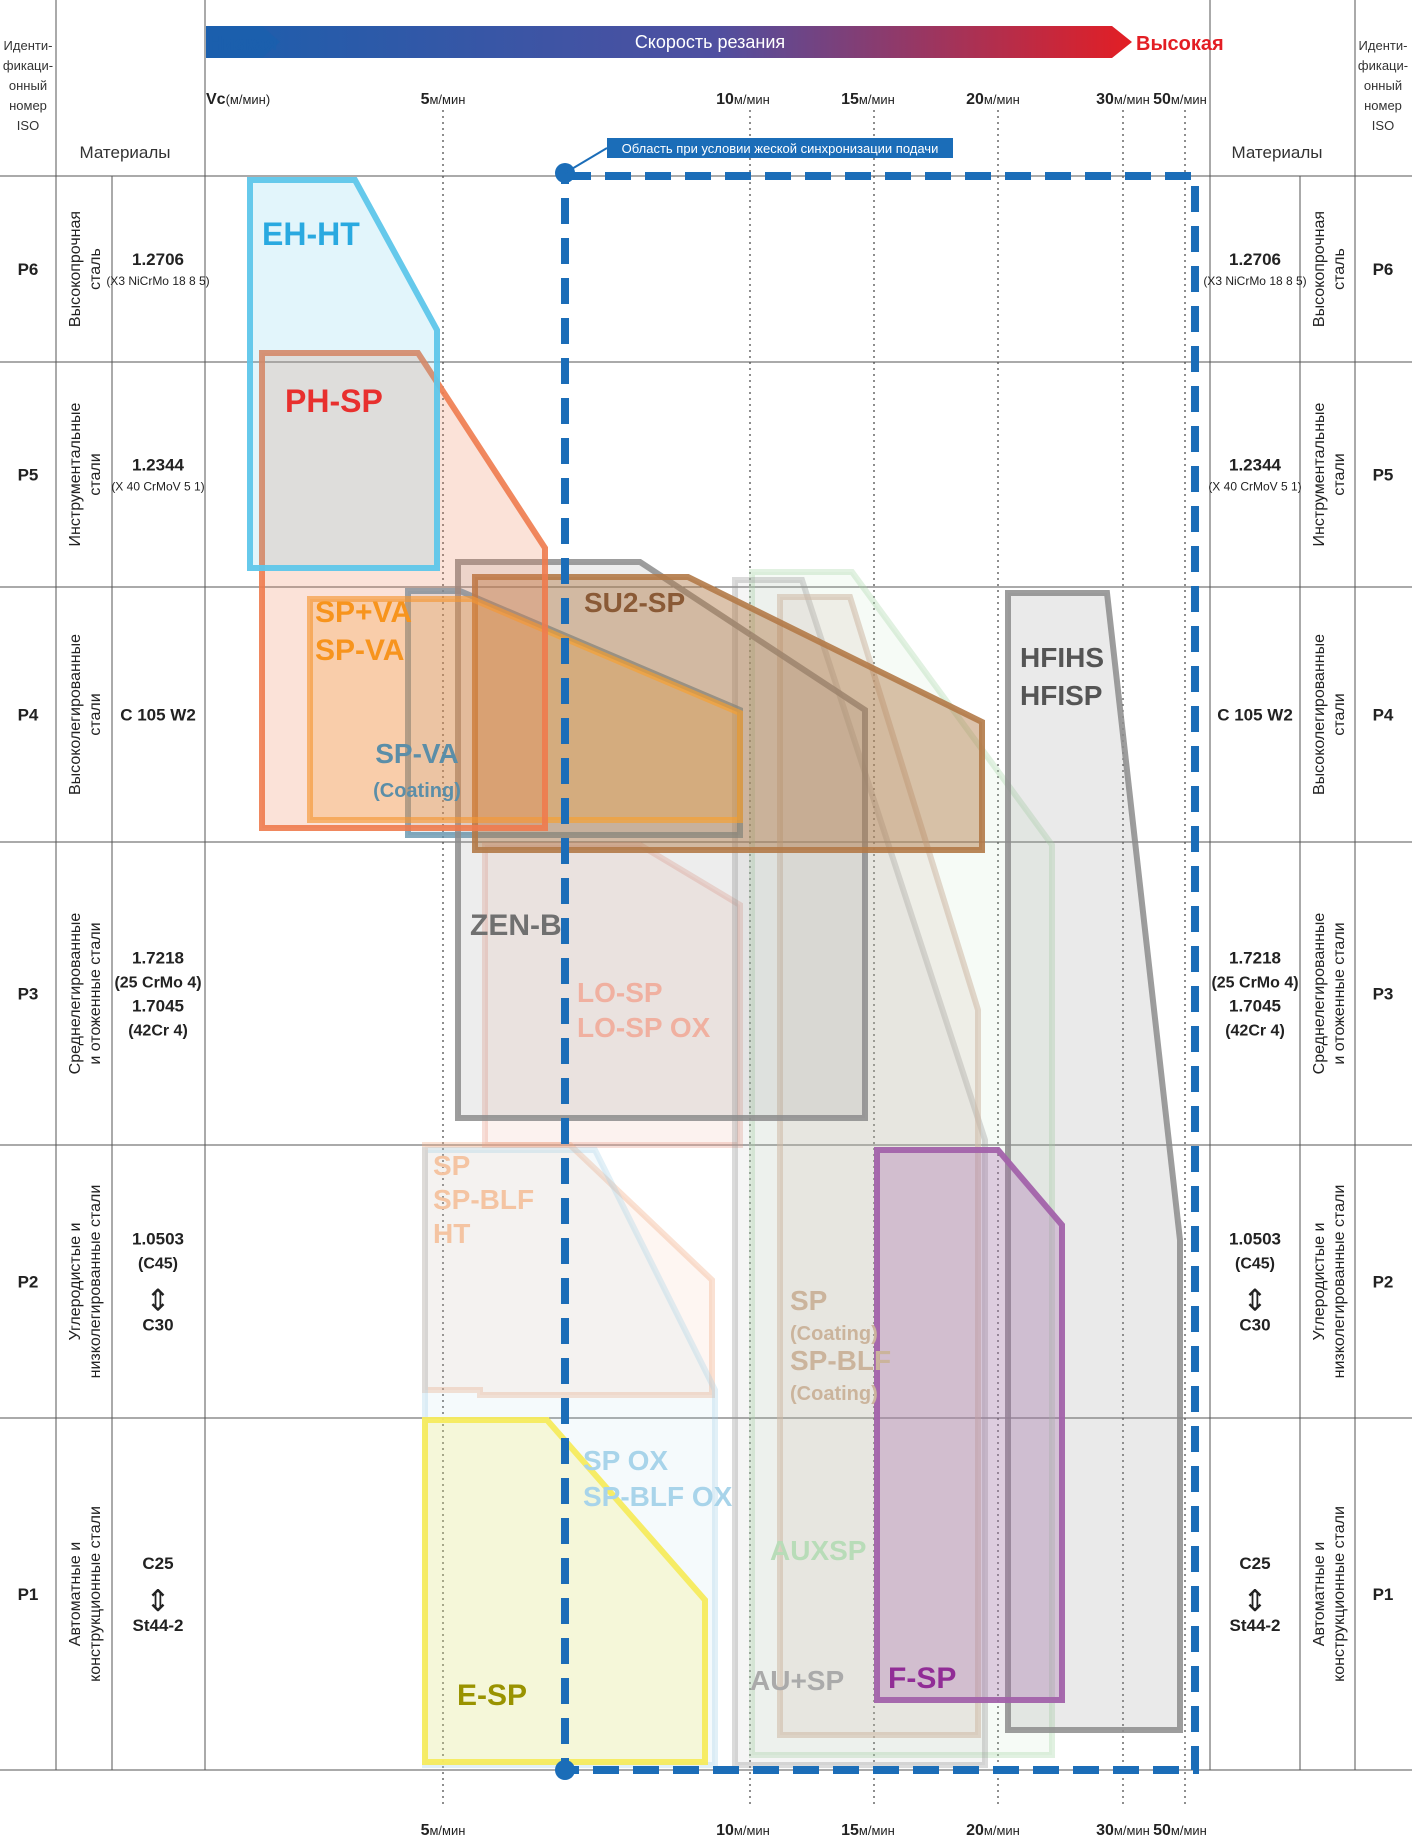  What do you see at coordinates (28, 715) in the screenshot?
I see `iso-code-left: P4` at bounding box center [28, 715].